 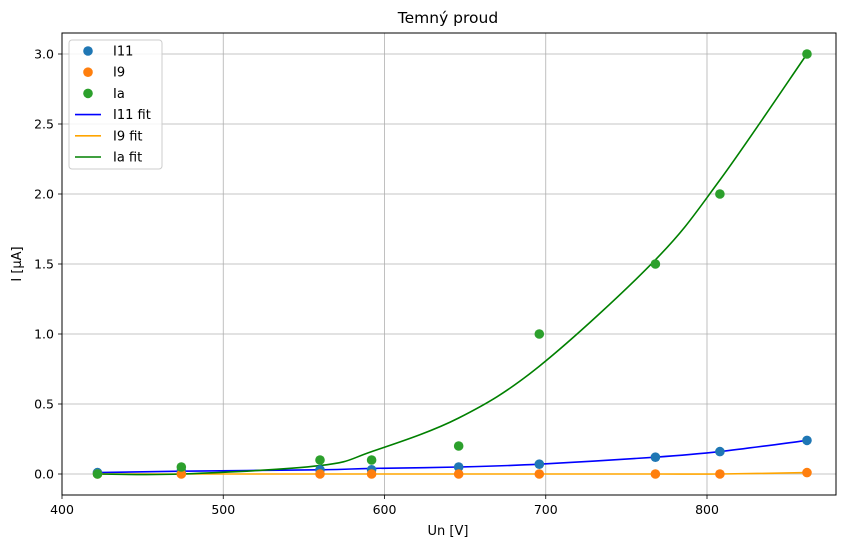 I want to click on chart-title: Temný proud, so click(x=447, y=18).